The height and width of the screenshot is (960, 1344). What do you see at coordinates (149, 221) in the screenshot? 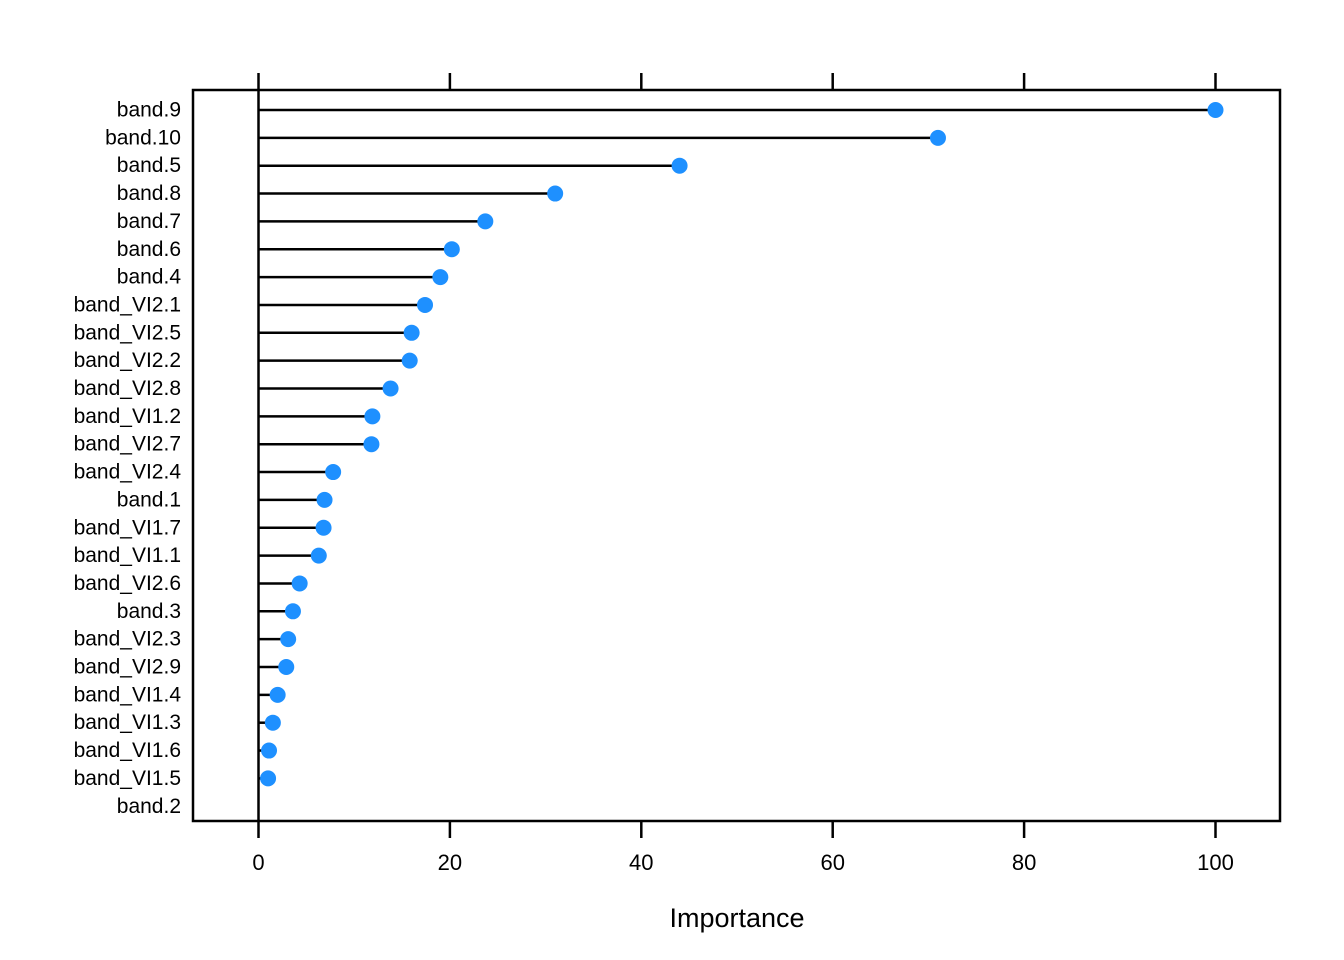
I see `y-axis-label: band.7` at bounding box center [149, 221].